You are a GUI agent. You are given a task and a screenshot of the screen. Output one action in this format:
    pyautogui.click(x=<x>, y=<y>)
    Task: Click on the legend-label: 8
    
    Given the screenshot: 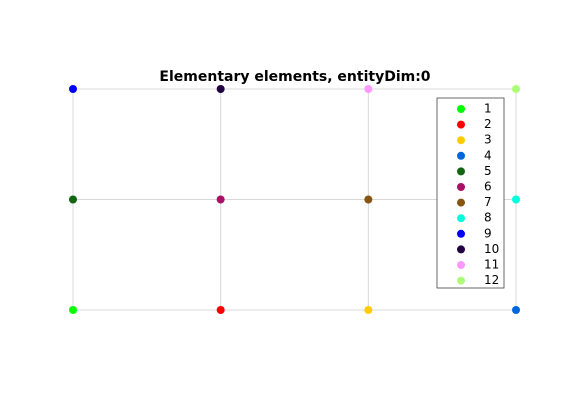 What is the action you would take?
    pyautogui.click(x=488, y=218)
    